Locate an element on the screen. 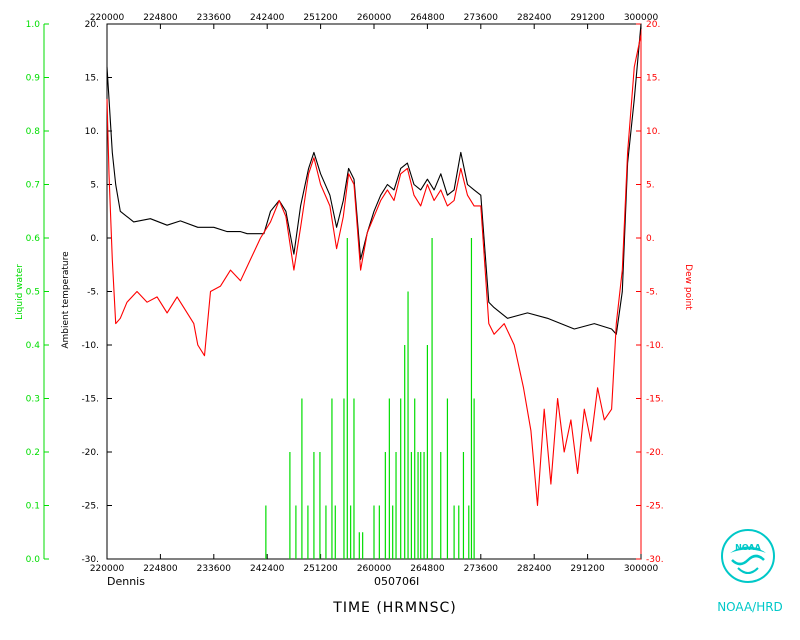 The height and width of the screenshot is (640, 800). y-tick-label: 0.4 is located at coordinates (33, 346).